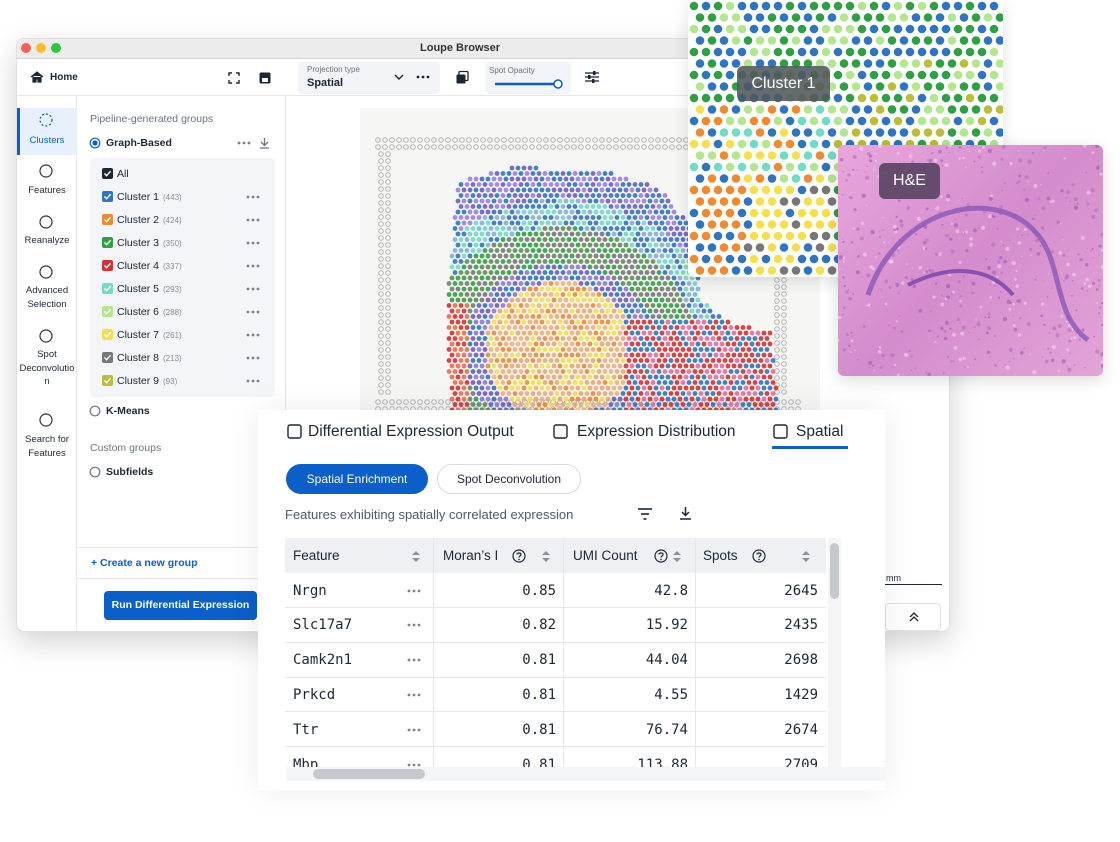  I want to click on all-label: All, so click(123, 174).